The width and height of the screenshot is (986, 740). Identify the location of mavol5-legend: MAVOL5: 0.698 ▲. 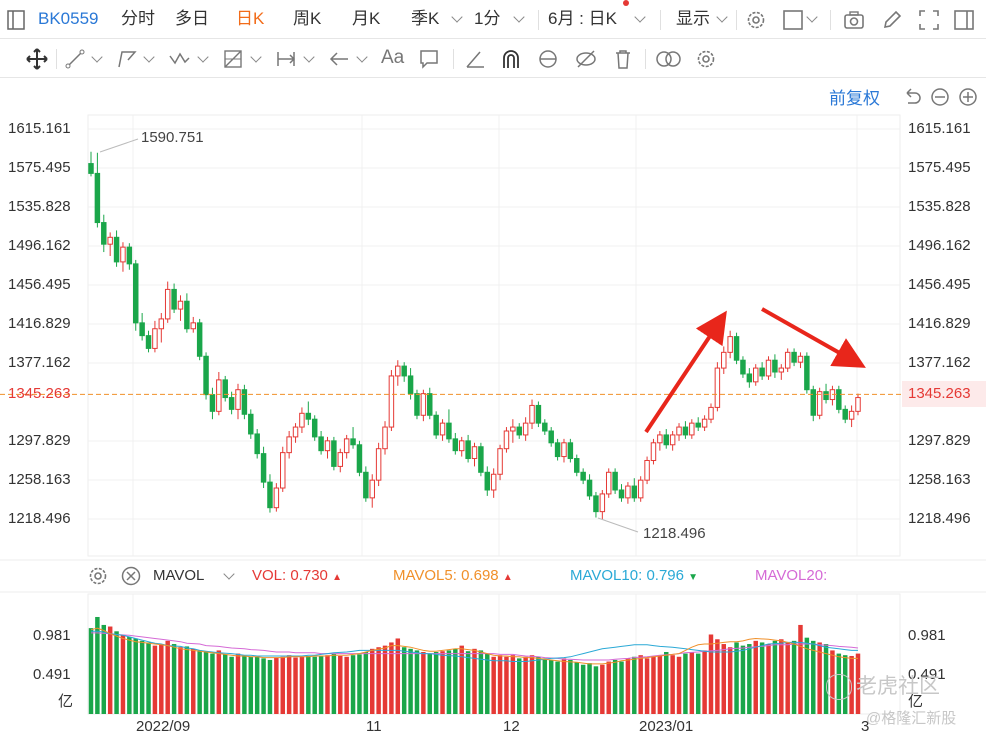
(453, 576).